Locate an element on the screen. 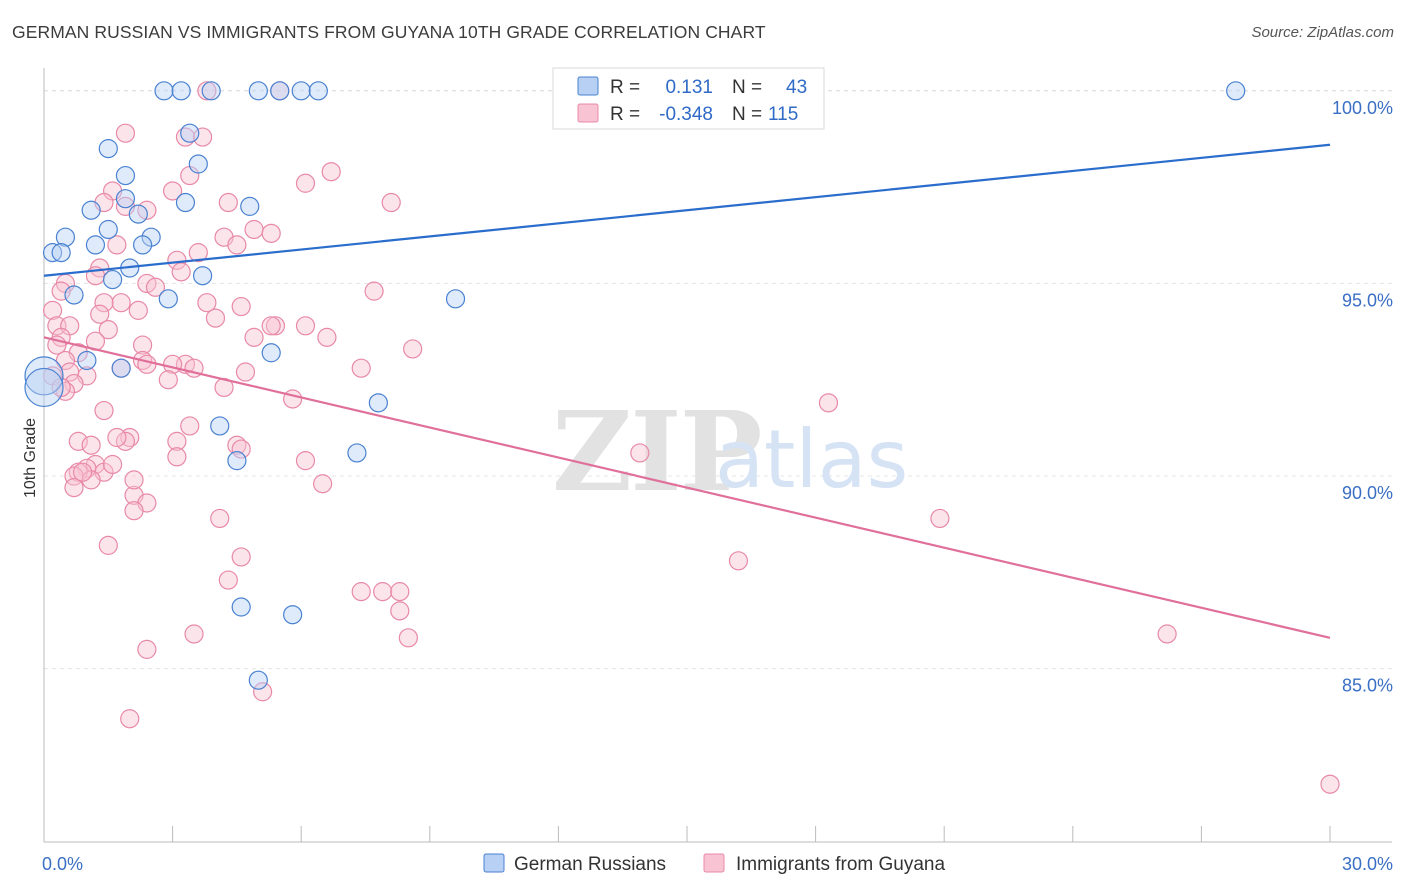 The image size is (1406, 892). x-tick-label-1: 30.0% is located at coordinates (1367, 864).